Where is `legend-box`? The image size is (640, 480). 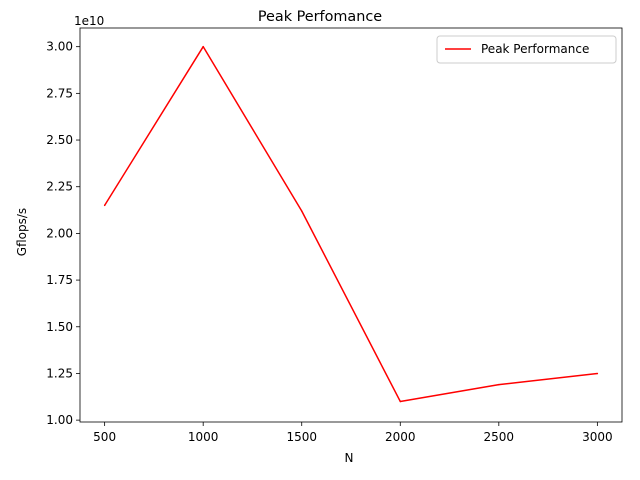
legend-box is located at coordinates (526, 49).